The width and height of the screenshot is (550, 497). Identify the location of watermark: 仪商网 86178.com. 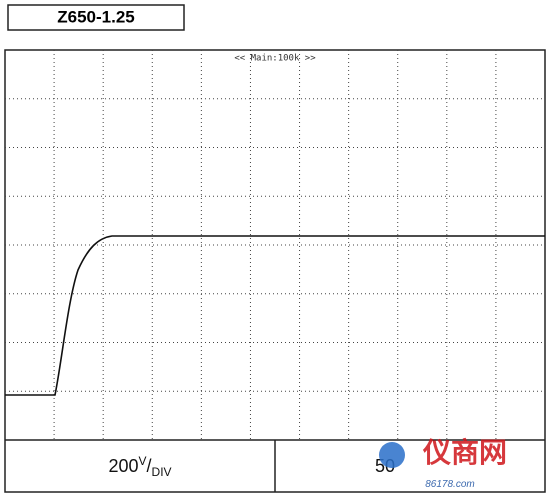
(443, 463).